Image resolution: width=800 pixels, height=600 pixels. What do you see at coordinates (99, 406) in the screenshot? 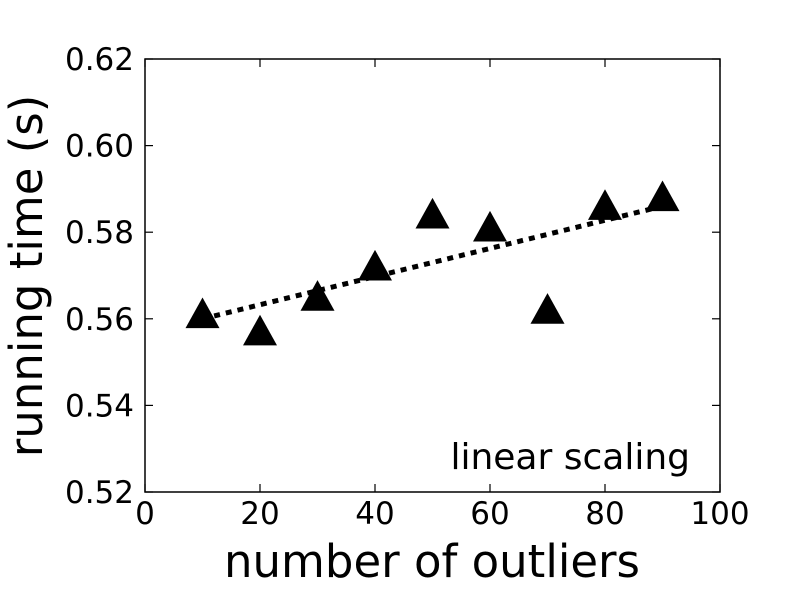
I see `y-tick-label: 0.54` at bounding box center [99, 406].